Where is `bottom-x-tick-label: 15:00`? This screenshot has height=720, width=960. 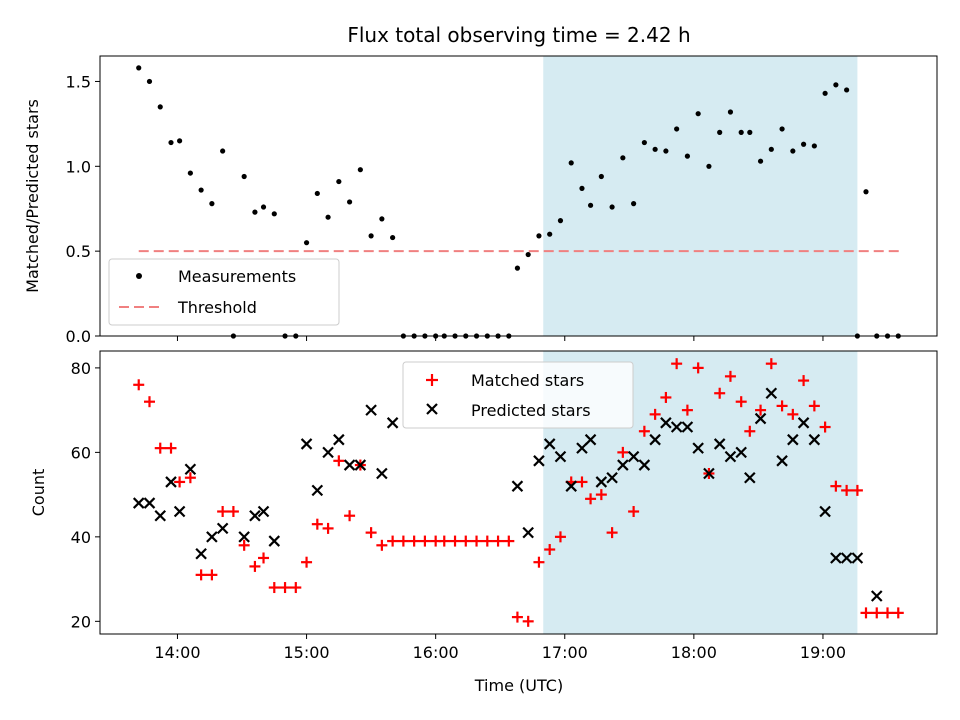
bottom-x-tick-label: 15:00 is located at coordinates (307, 652).